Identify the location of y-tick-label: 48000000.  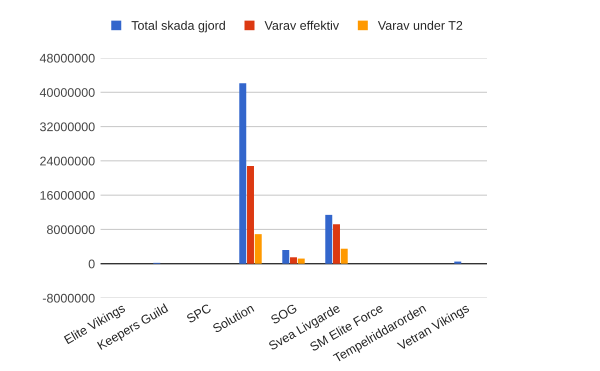
(67, 58).